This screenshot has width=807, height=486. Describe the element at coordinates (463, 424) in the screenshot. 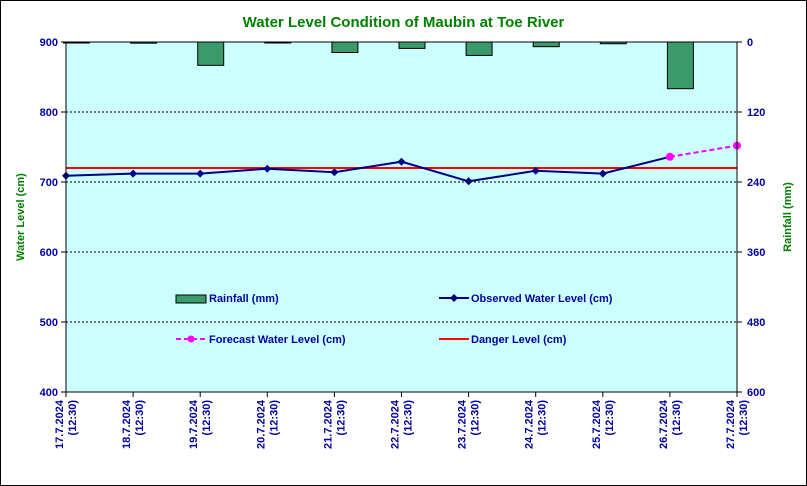

I see `x-tick-date: 23.7.2024` at that location.